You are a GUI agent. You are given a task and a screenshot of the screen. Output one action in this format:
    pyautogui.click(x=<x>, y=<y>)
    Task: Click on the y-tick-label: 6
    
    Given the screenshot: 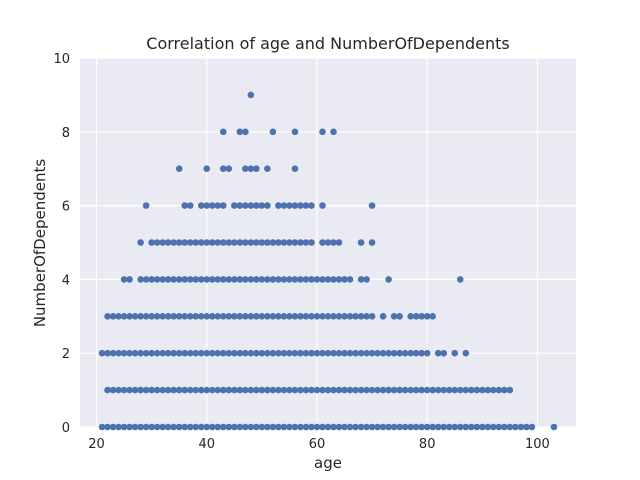 What is the action you would take?
    pyautogui.click(x=66, y=207)
    